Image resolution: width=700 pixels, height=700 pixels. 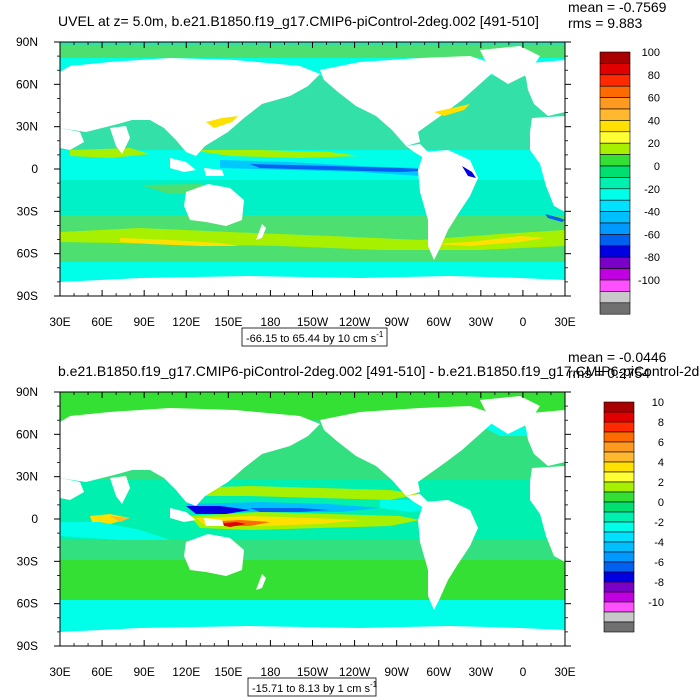 What do you see at coordinates (27, 254) in the screenshot?
I see `y-tick-label: 60S` at bounding box center [27, 254].